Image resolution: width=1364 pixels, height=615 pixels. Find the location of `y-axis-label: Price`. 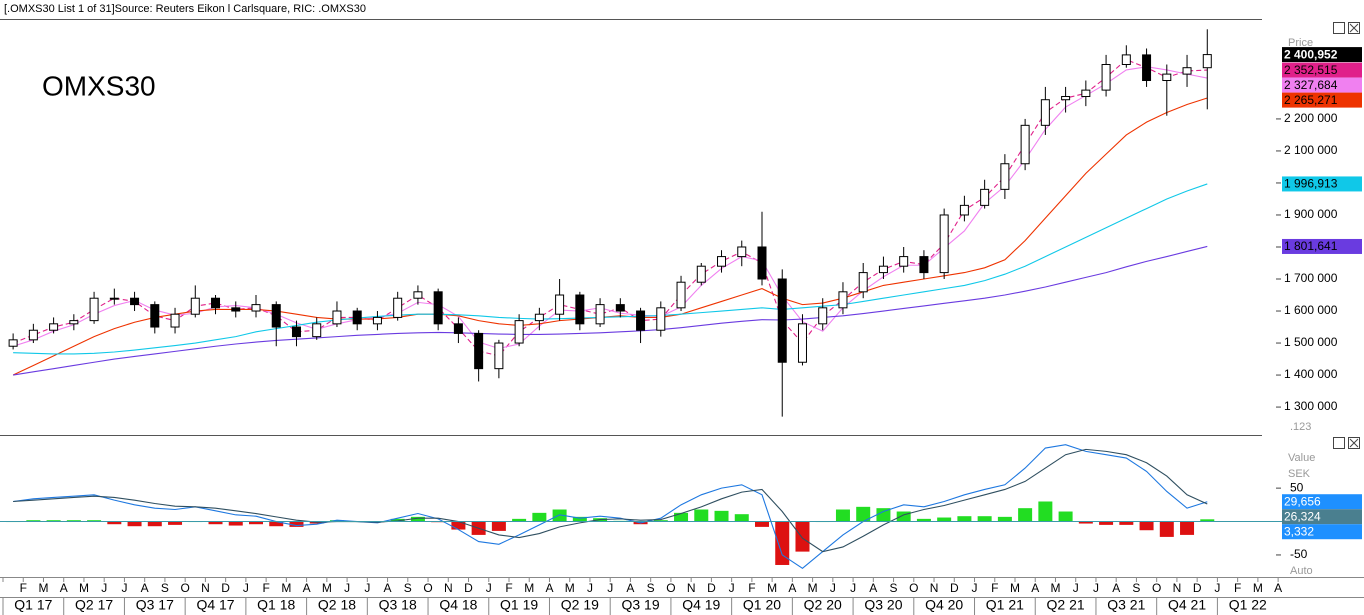

y-axis-label: Price is located at coordinates (1300, 43).